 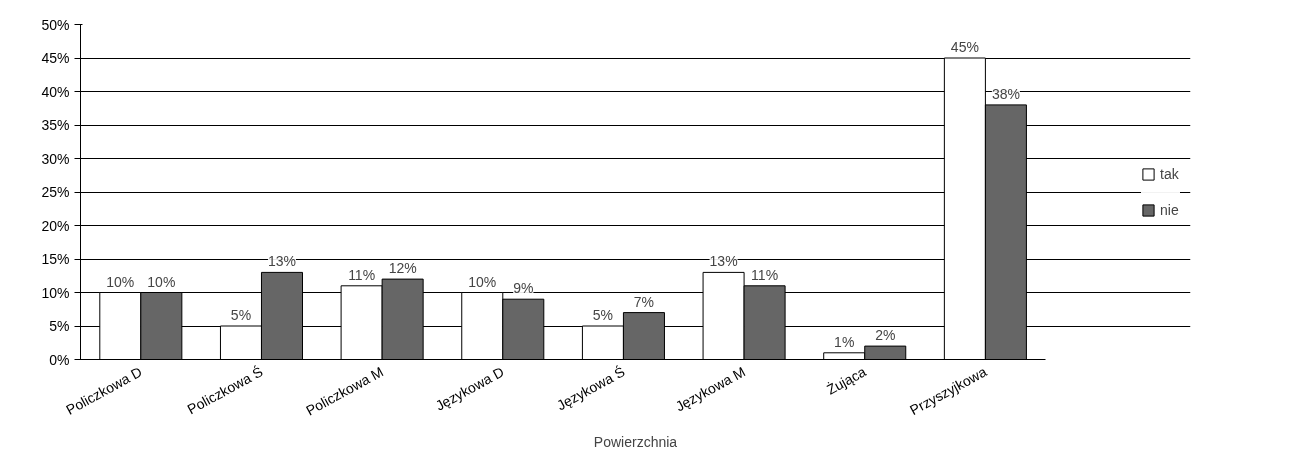 What do you see at coordinates (55, 158) in the screenshot?
I see `y-tick-label: 30%` at bounding box center [55, 158].